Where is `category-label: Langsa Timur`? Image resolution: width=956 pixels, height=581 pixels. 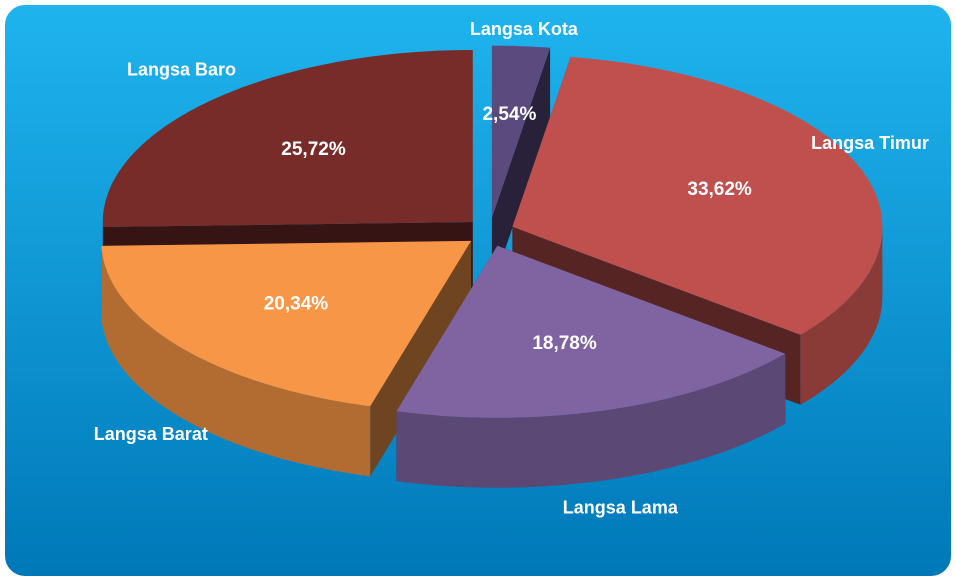
category-label: Langsa Timur is located at coordinates (870, 143).